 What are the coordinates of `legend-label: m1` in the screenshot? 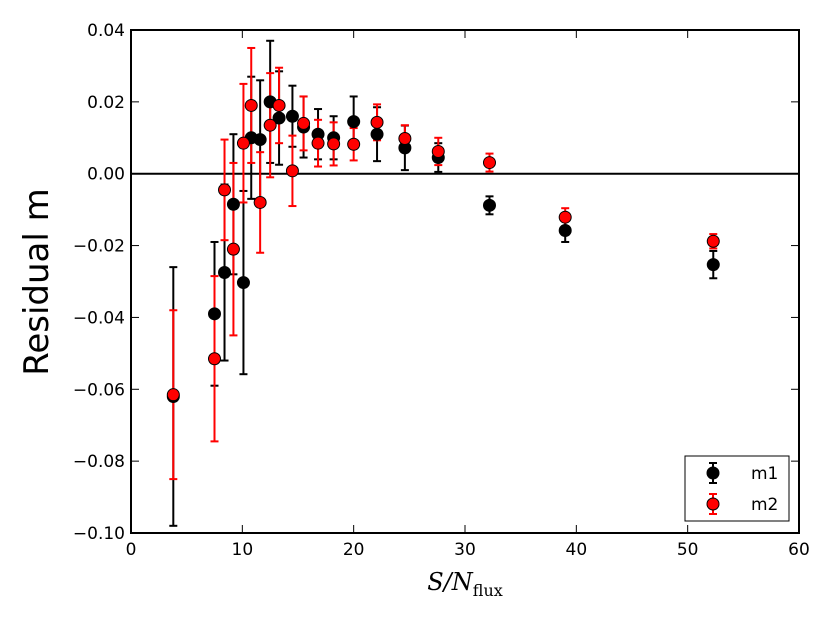 It's located at (764, 474).